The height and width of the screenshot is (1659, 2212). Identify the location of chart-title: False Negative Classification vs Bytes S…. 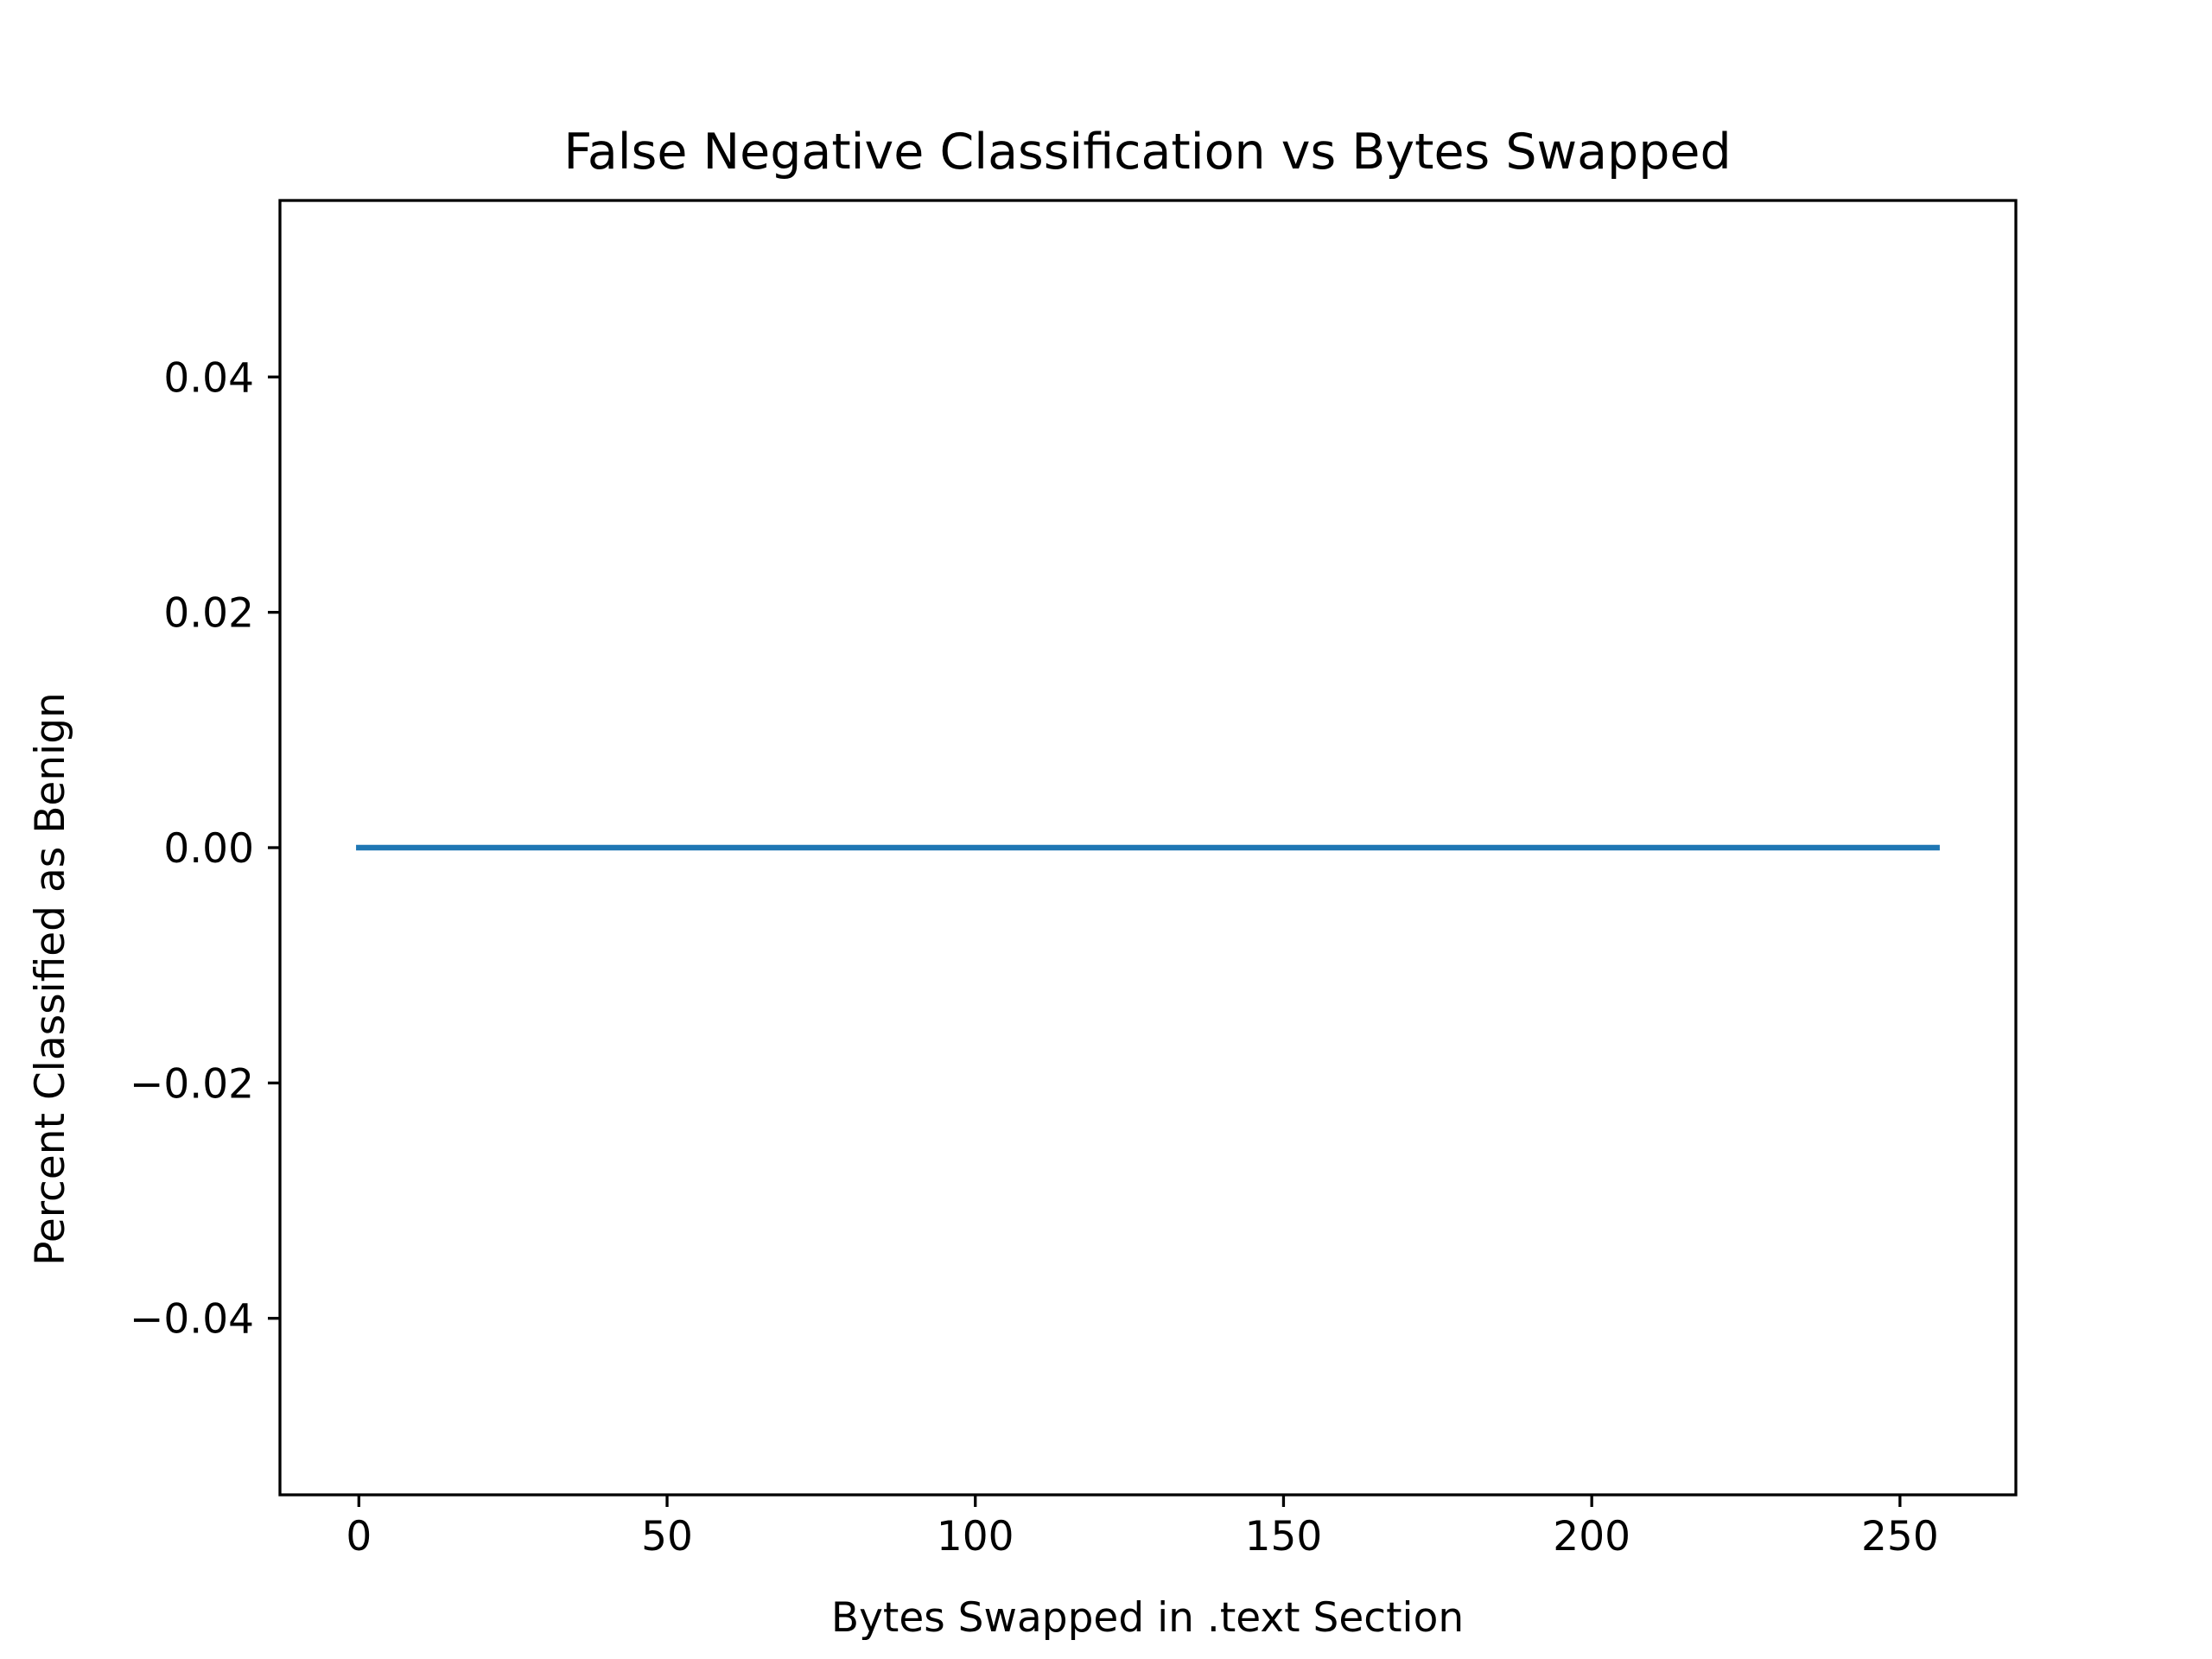
(1147, 152).